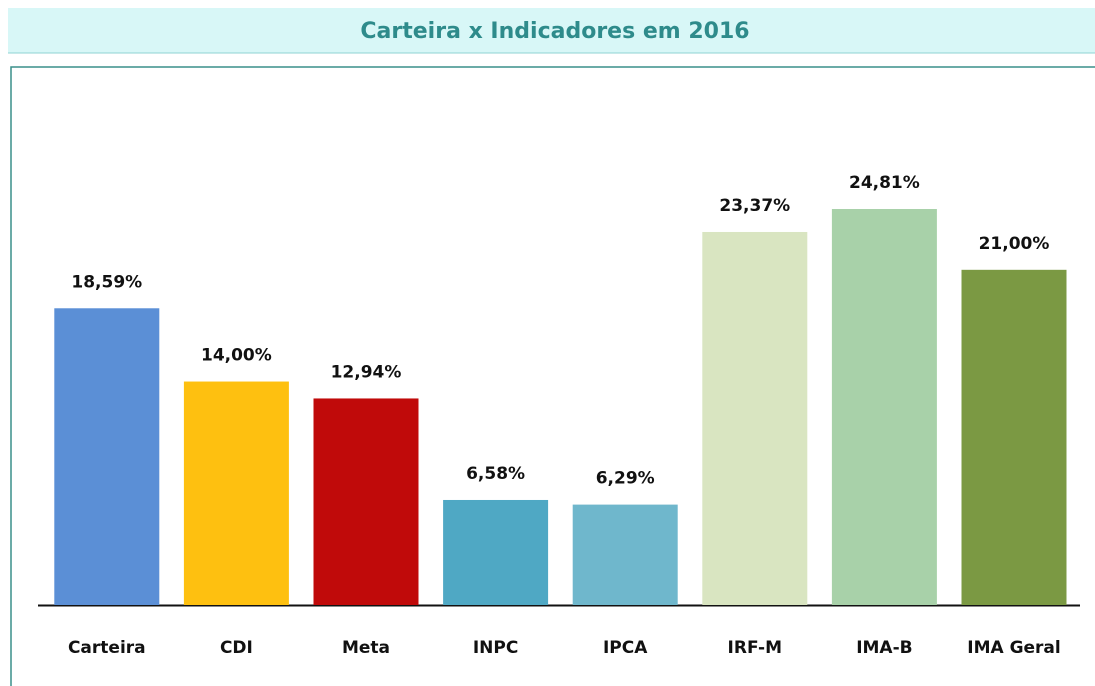 This screenshot has height=686, width=1095. I want to click on value-label: 14,00%, so click(236, 356).